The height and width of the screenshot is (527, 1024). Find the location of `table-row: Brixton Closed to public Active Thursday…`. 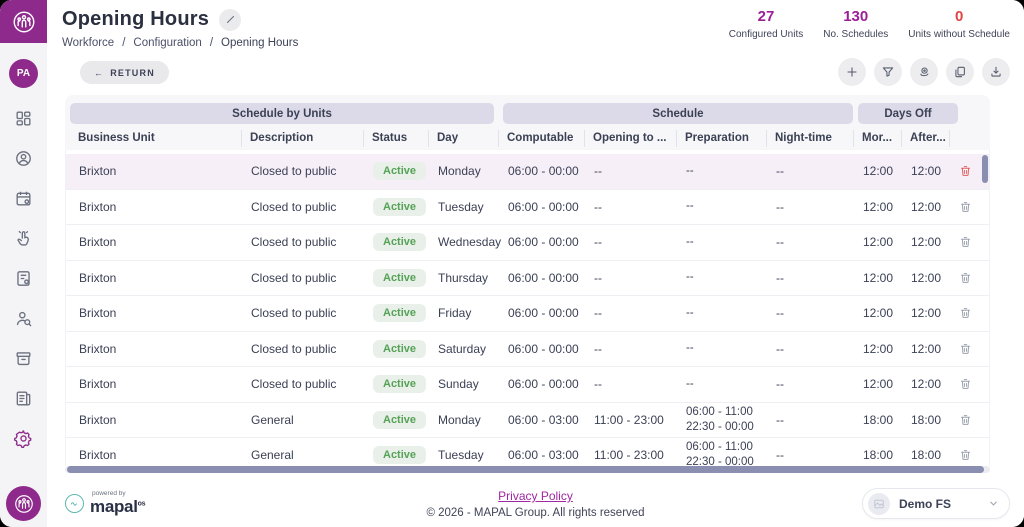

table-row: Brixton Closed to public Active Thursday… is located at coordinates (527, 278).